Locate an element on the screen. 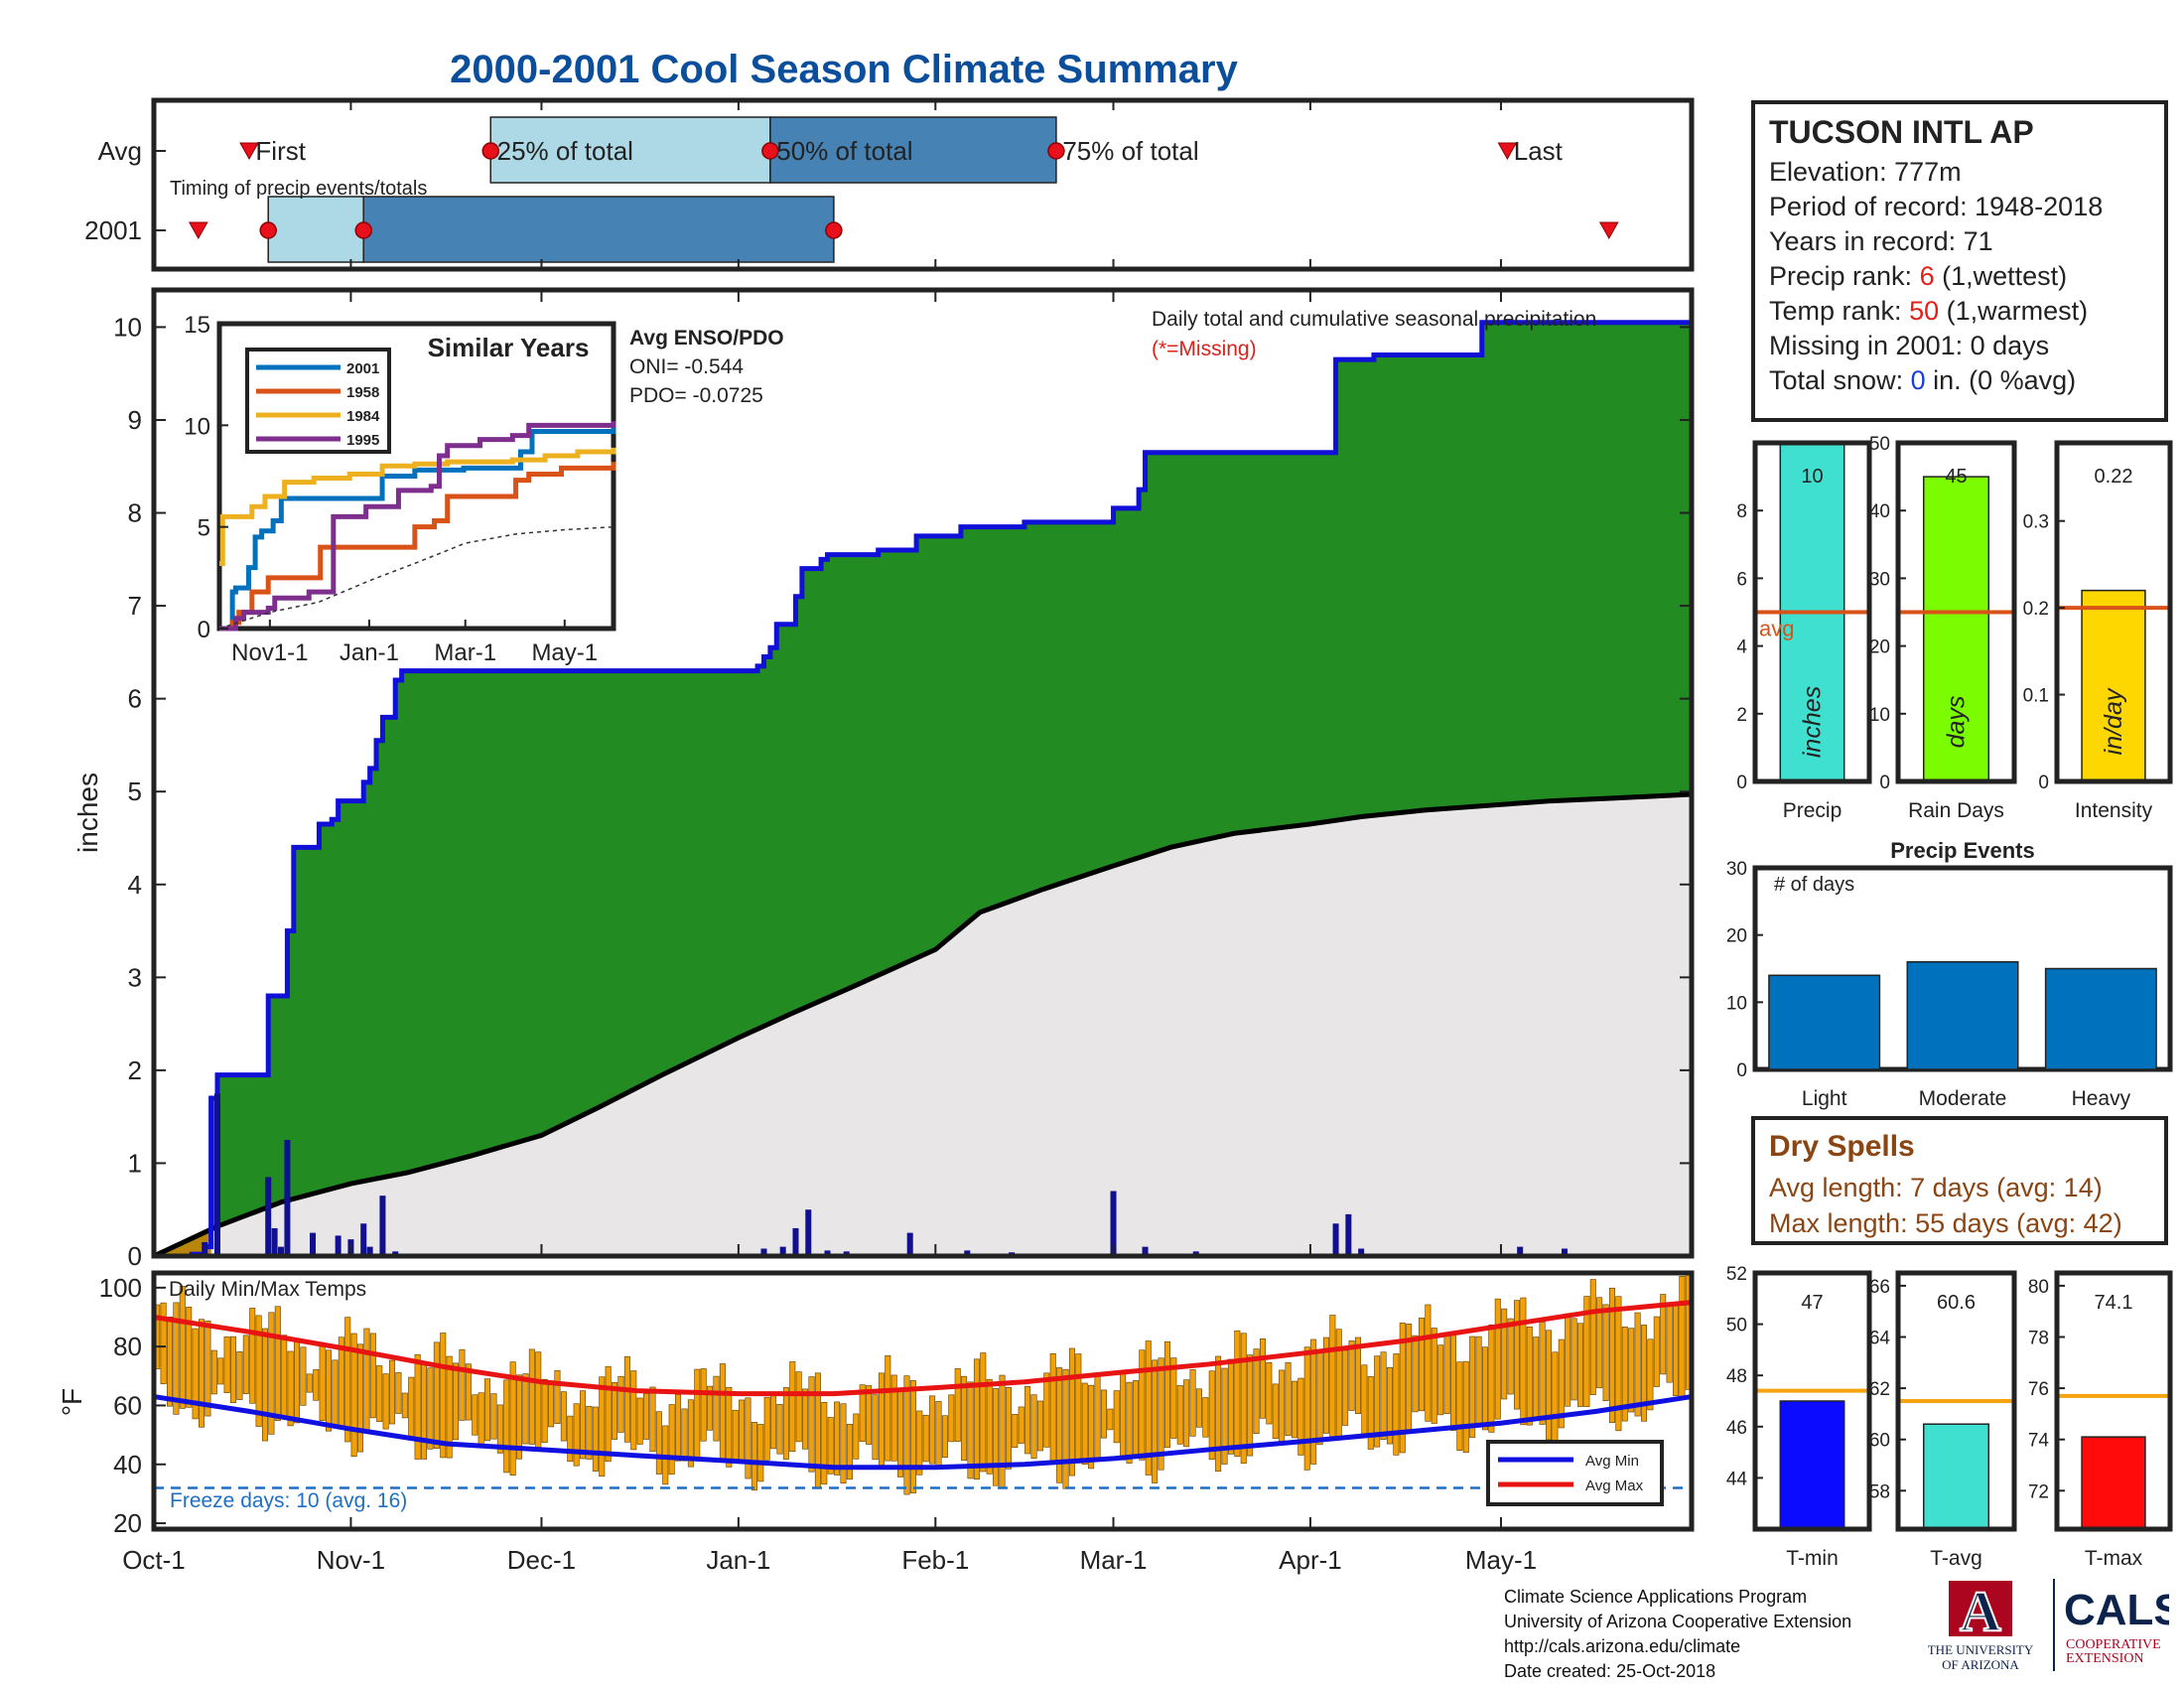 Image resolution: width=2184 pixels, height=1688 pixels. inset-legend-label: 1984 is located at coordinates (363, 416).